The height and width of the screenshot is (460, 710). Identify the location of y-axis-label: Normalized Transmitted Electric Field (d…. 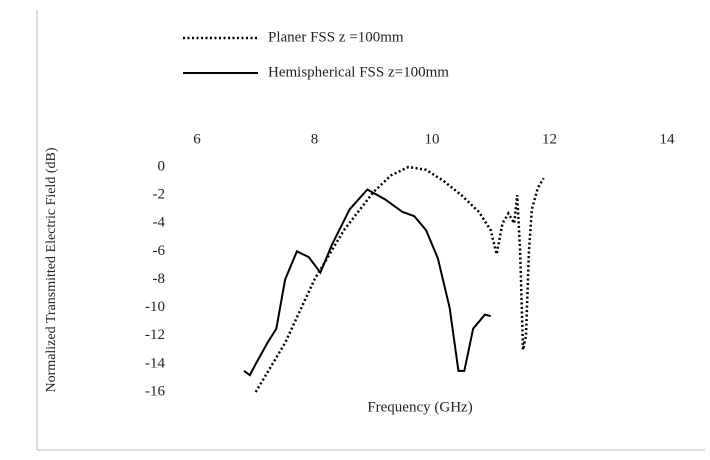
(51, 269).